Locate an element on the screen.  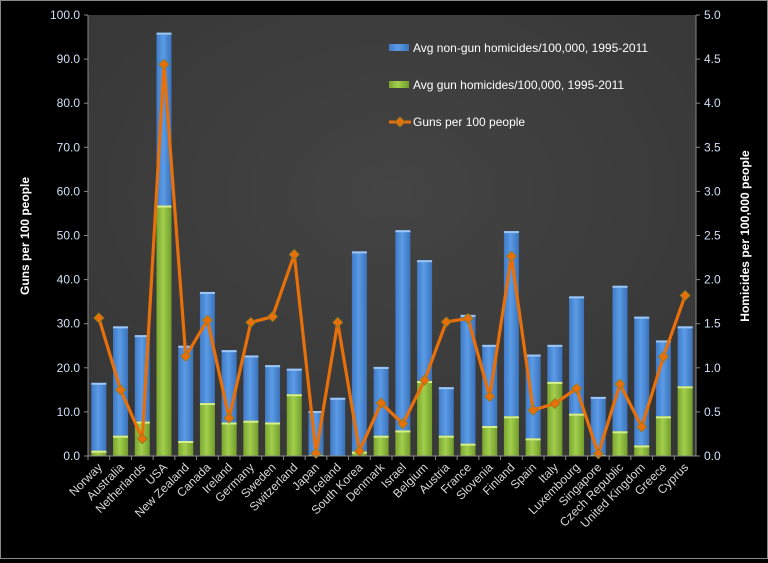
right-tick-label: 1.5 is located at coordinates (712, 324).